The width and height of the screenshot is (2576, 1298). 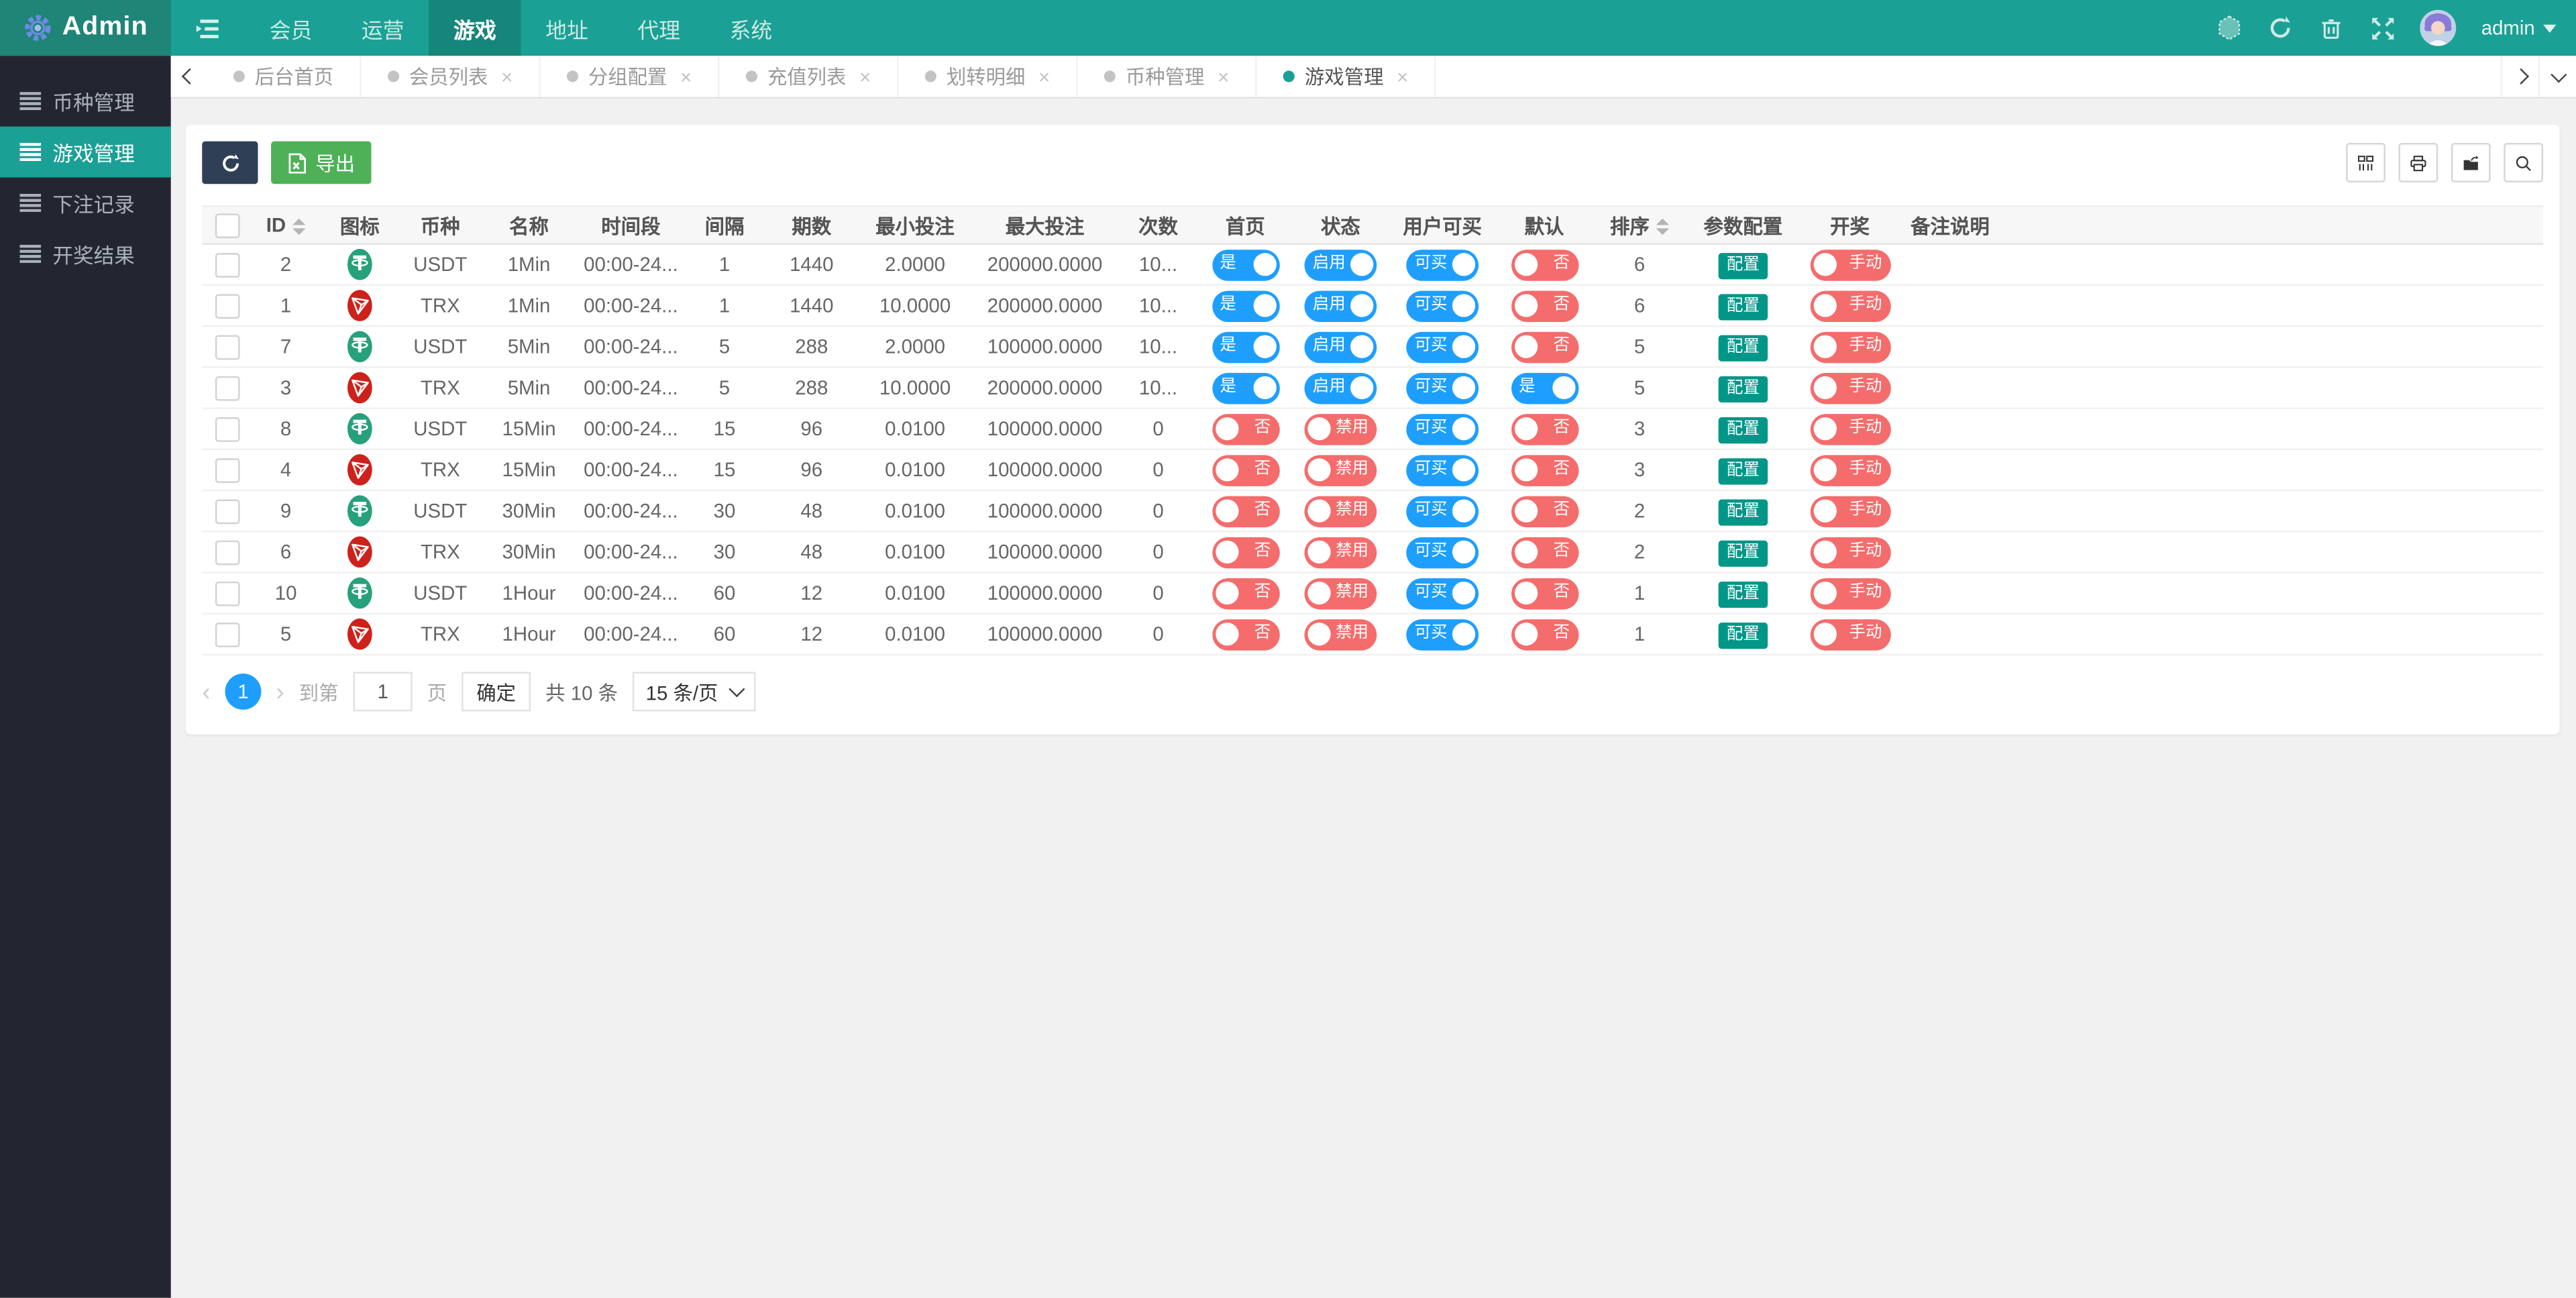 I want to click on tabs-menu-button, so click(x=2557, y=76).